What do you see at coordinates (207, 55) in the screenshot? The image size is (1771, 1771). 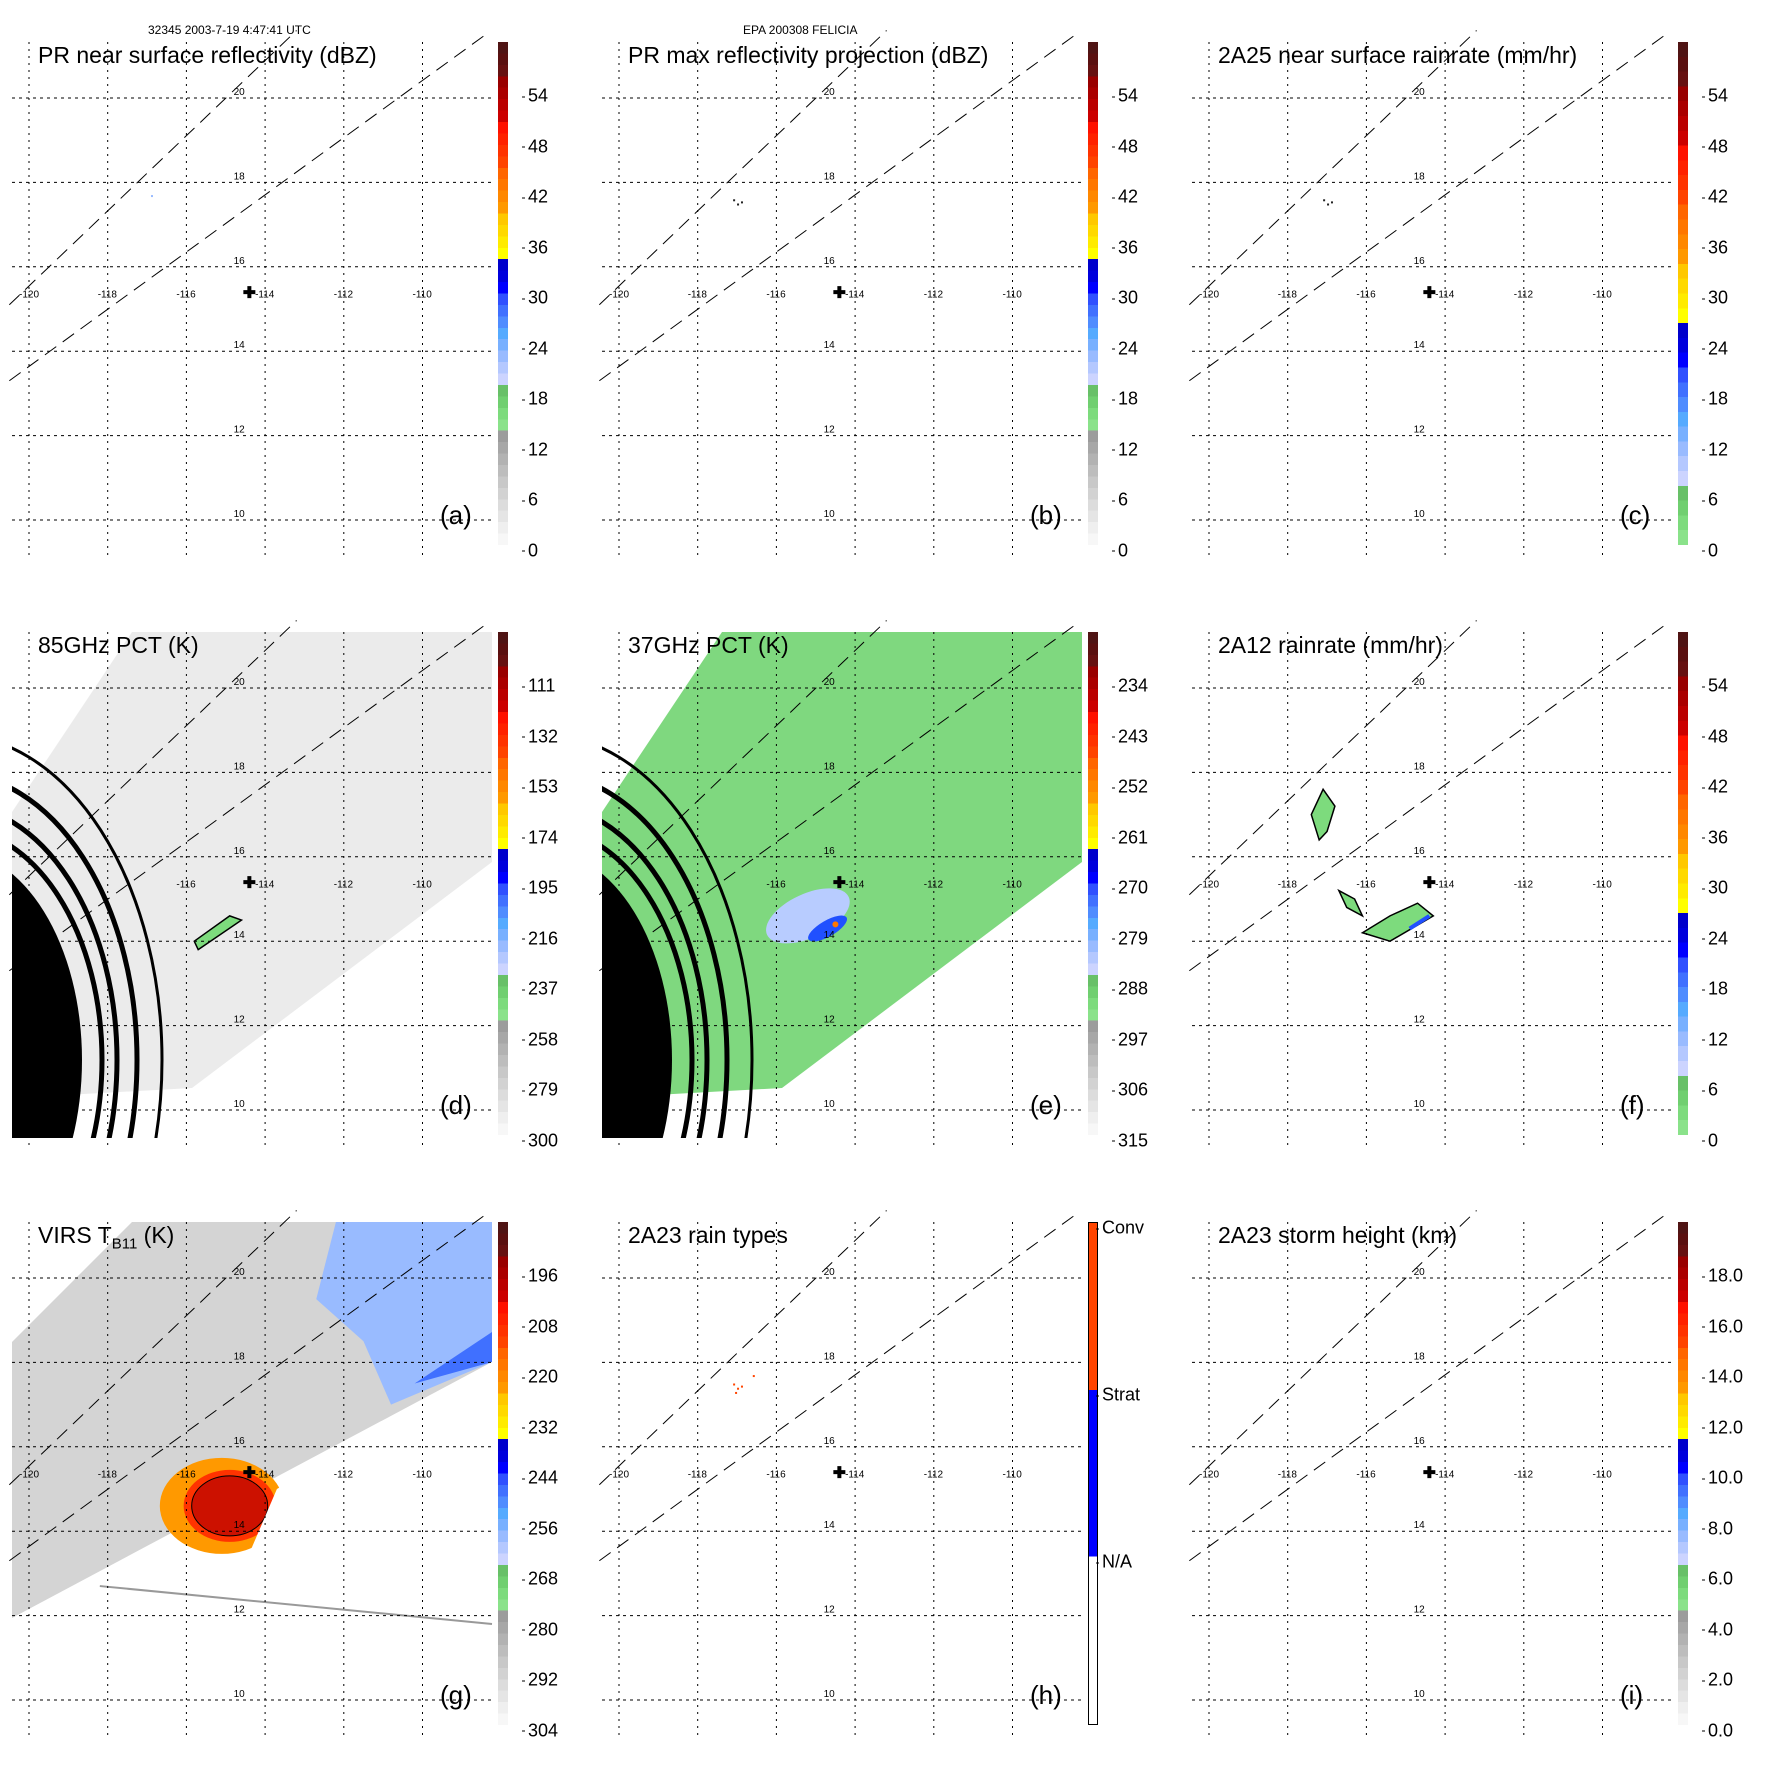 I see `panel-title: PR near surface reflectivity (dBZ)` at bounding box center [207, 55].